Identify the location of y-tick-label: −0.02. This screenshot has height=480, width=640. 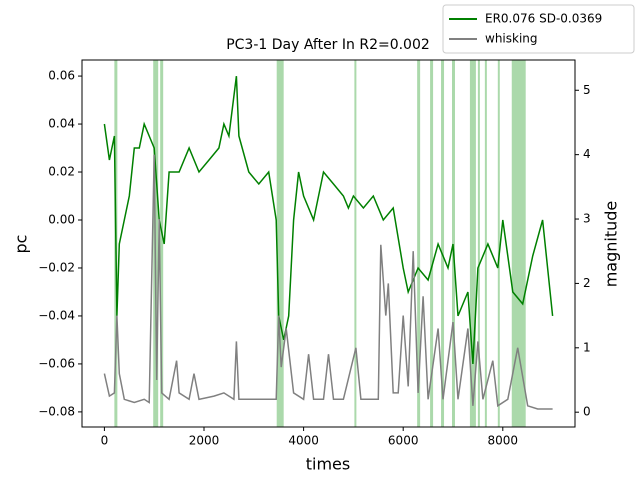
(56, 267).